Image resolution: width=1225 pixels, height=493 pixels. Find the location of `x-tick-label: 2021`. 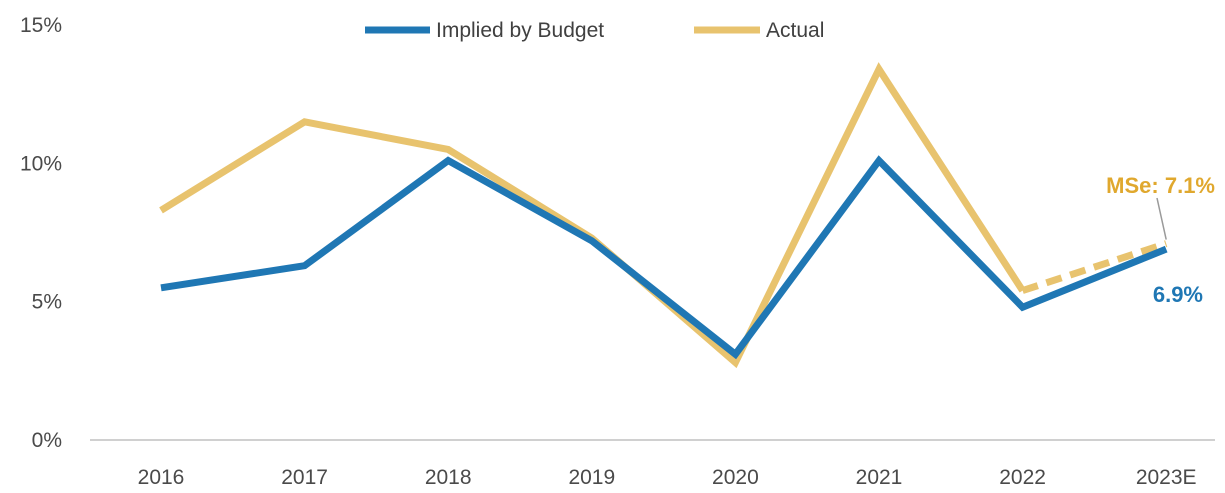

x-tick-label: 2021 is located at coordinates (879, 477).